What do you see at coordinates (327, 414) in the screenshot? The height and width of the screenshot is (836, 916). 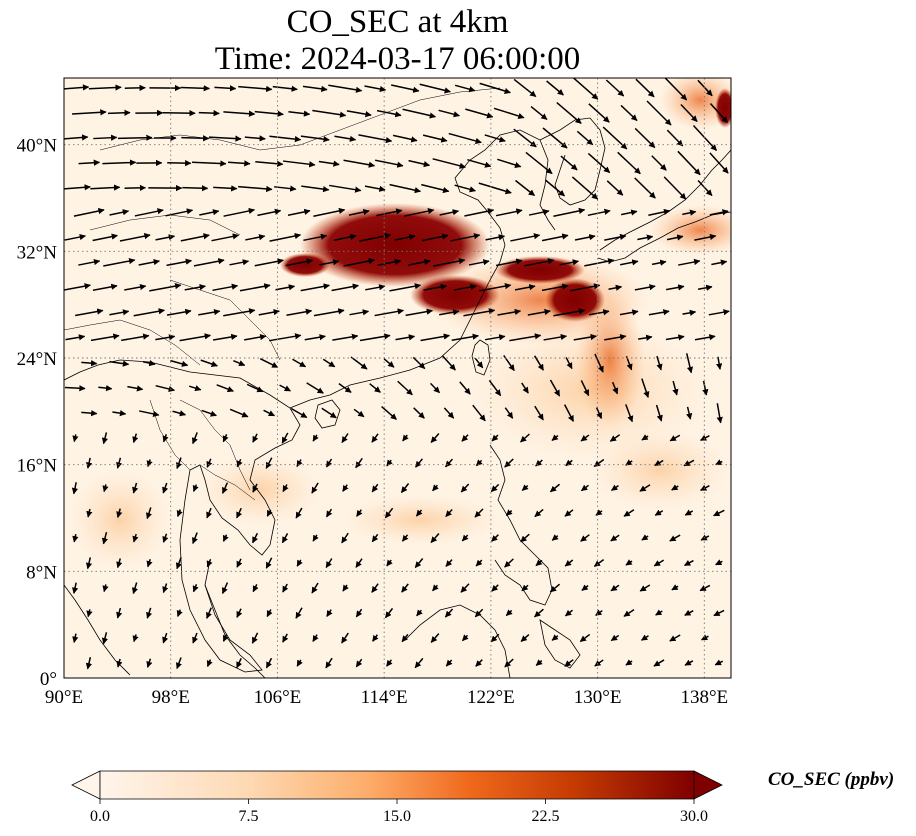 I see `coastline-hainan` at bounding box center [327, 414].